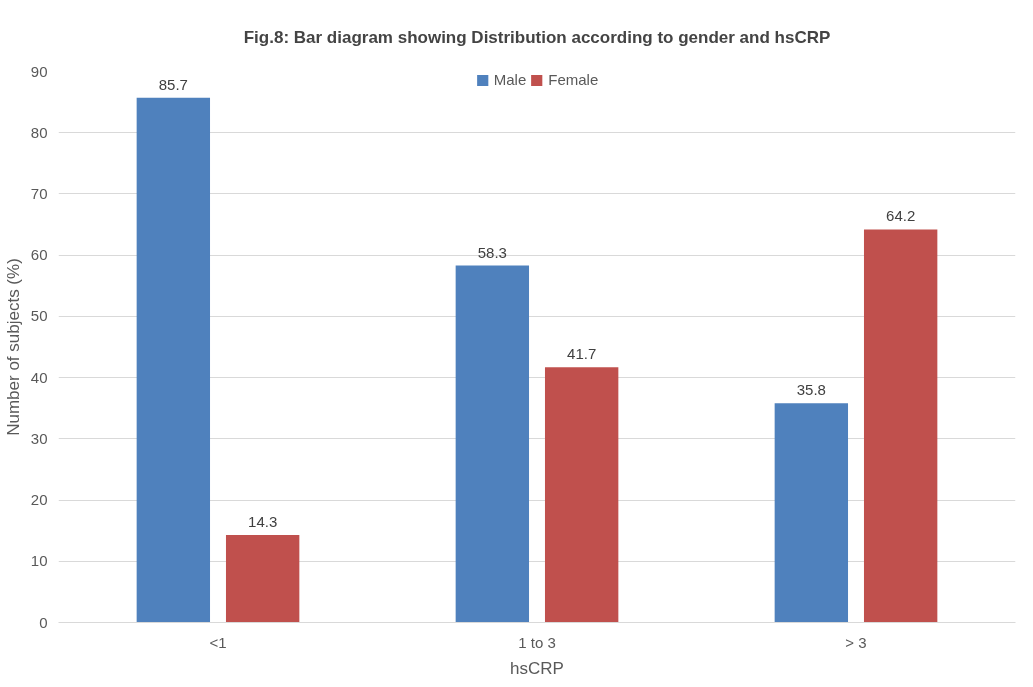  What do you see at coordinates (39, 377) in the screenshot?
I see `y-tick-label: 40` at bounding box center [39, 377].